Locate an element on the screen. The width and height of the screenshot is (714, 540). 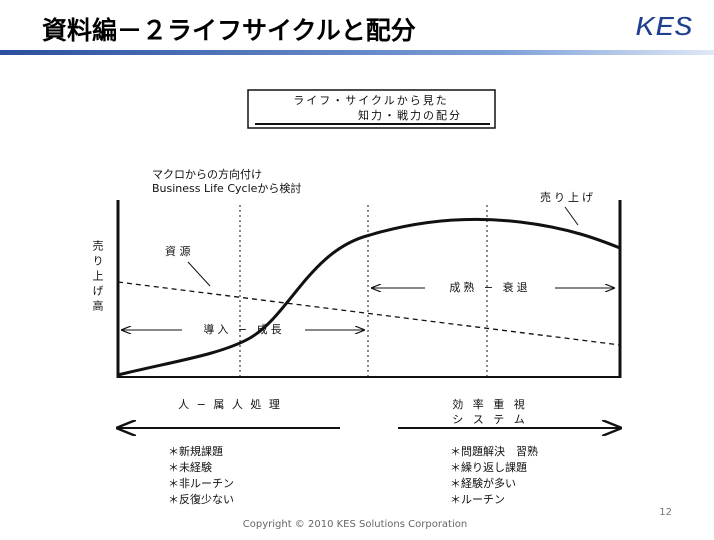
slide-title: 資料編－２ライフサイクルと配分 is located at coordinates (229, 30).